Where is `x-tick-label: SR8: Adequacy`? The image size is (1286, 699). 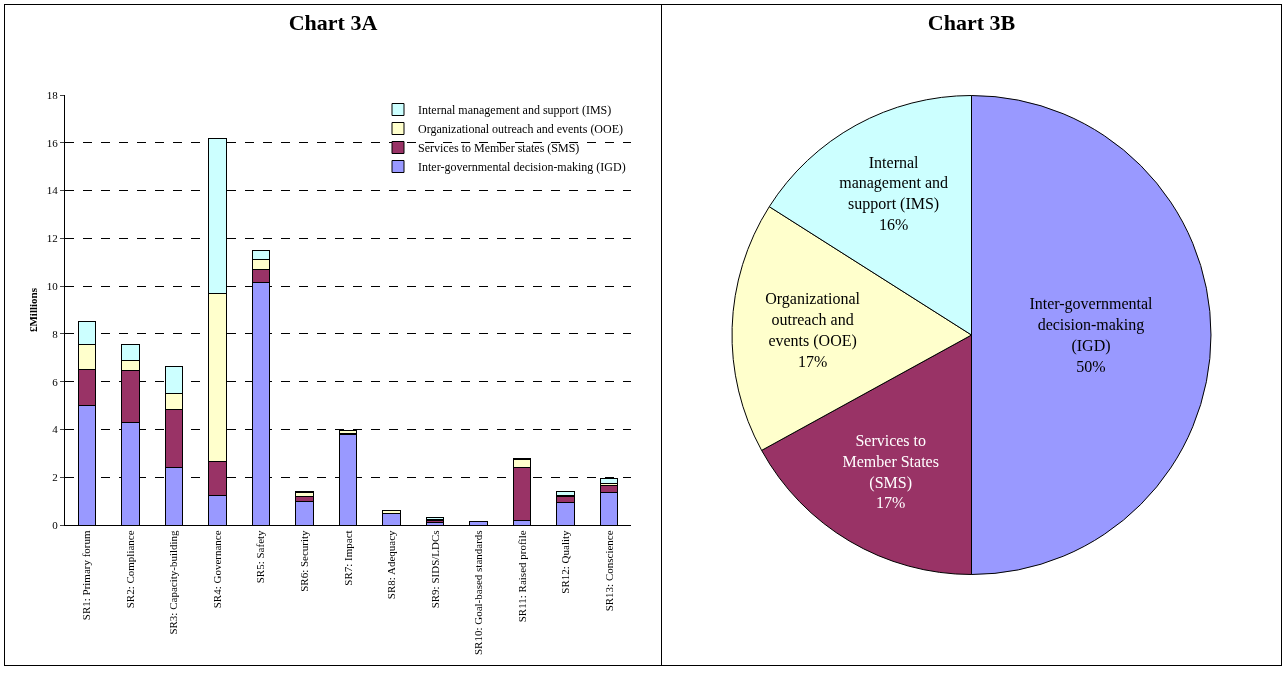 x-tick-label: SR8: Adequacy is located at coordinates (391, 564).